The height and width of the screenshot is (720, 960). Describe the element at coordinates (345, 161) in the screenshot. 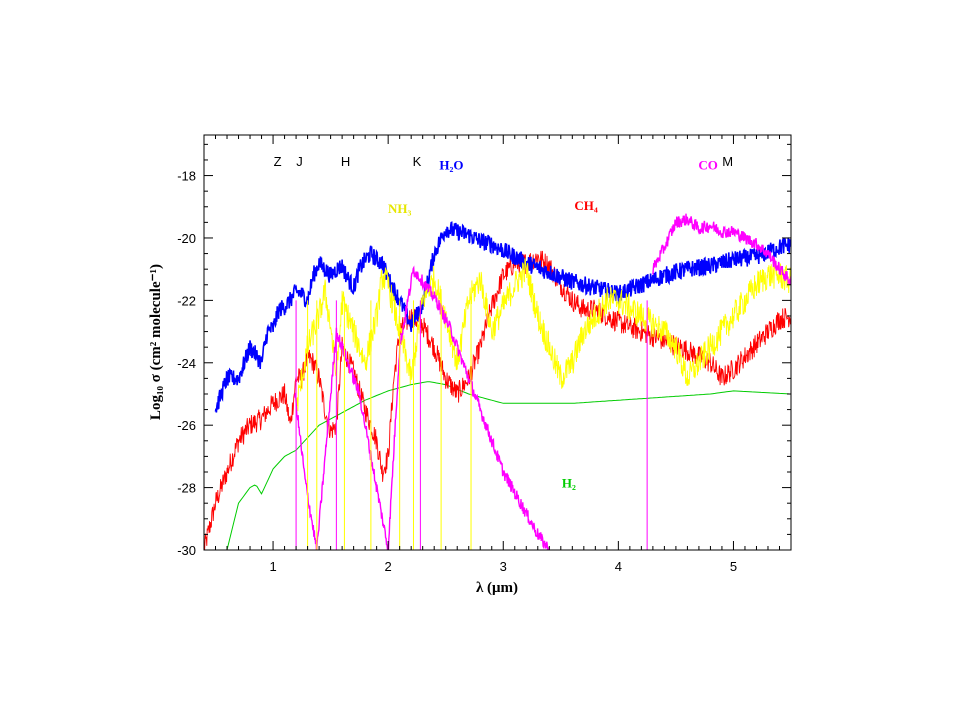

I see `band-label: H` at that location.